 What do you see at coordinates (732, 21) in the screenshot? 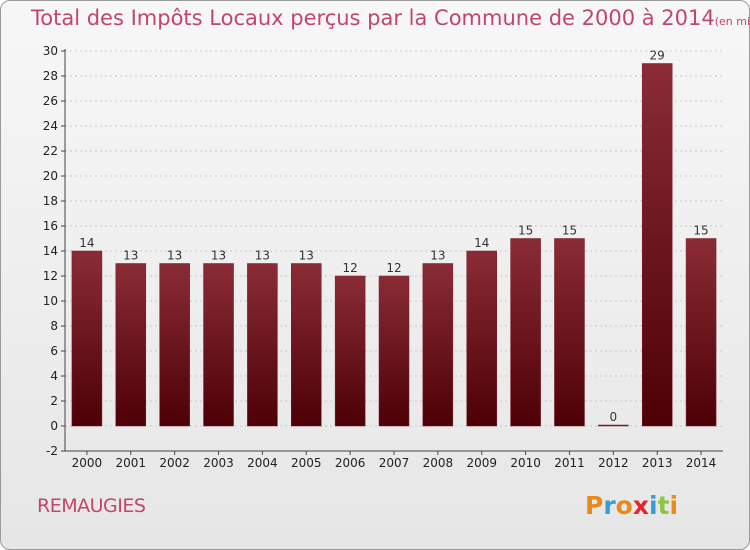
I see `chart-unit: (en milliers d'€)` at bounding box center [732, 21].